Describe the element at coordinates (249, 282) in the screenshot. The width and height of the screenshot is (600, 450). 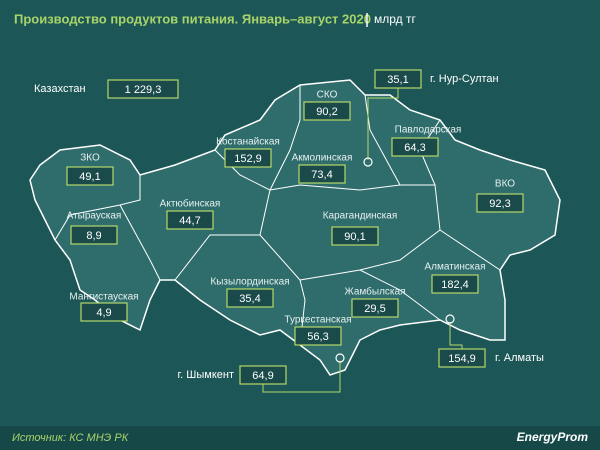
I see `region-name: Кызылординская` at that location.